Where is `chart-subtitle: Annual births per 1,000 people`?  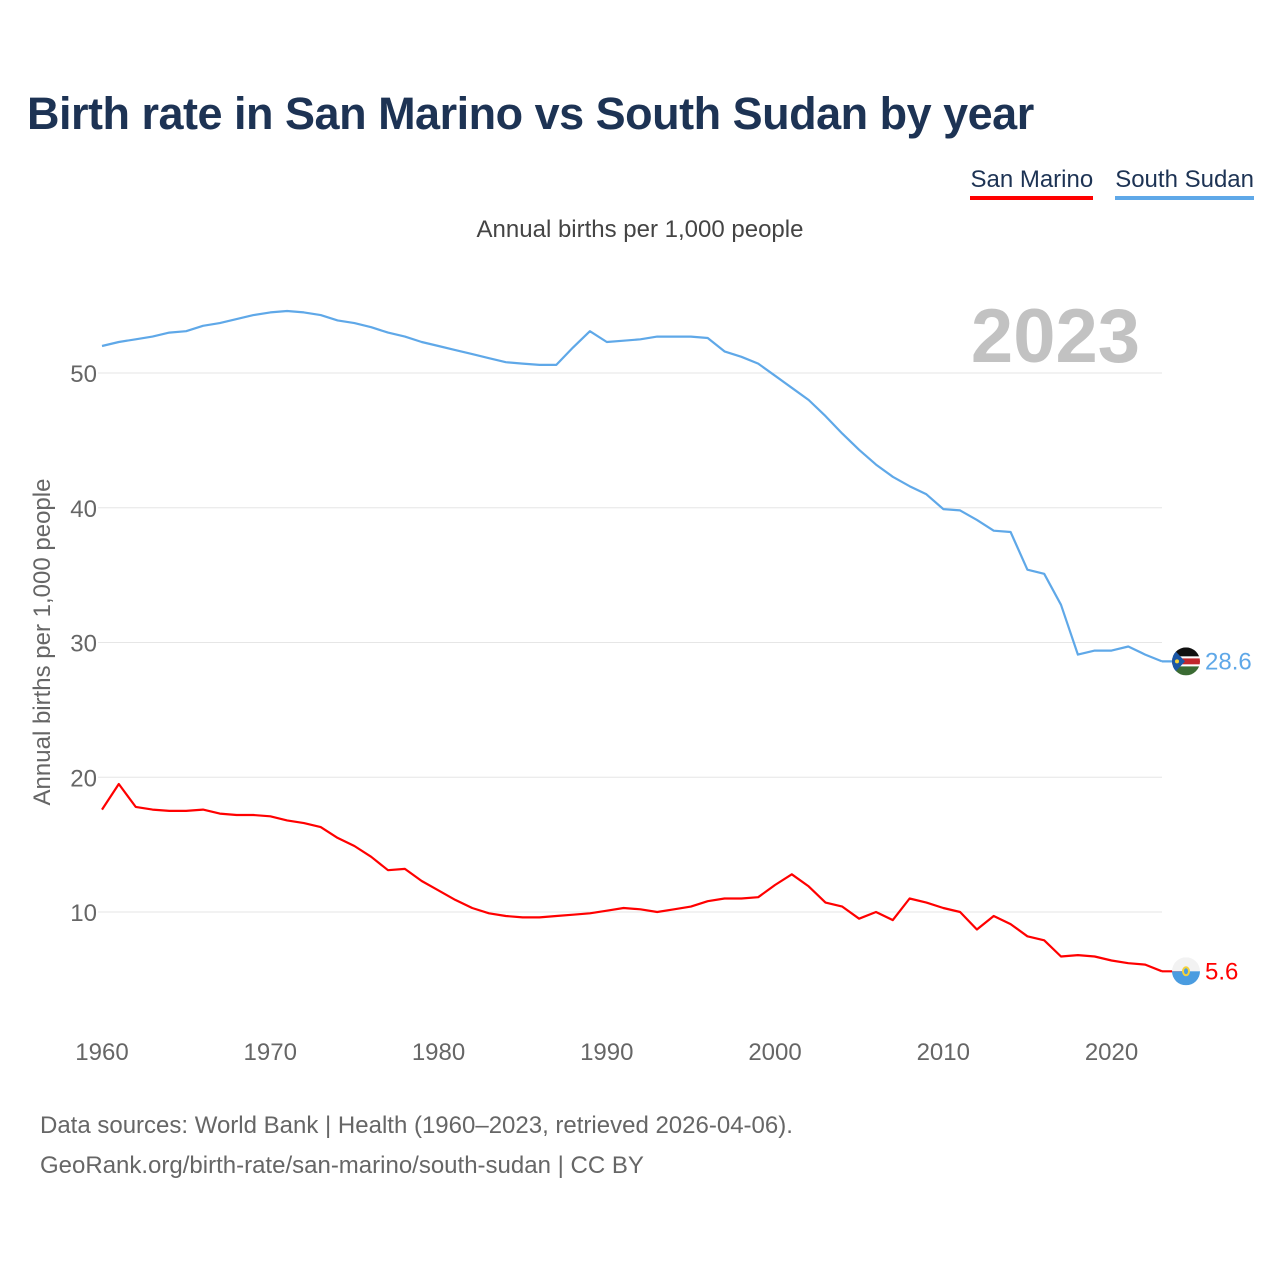
chart-subtitle: Annual births per 1,000 people is located at coordinates (640, 229).